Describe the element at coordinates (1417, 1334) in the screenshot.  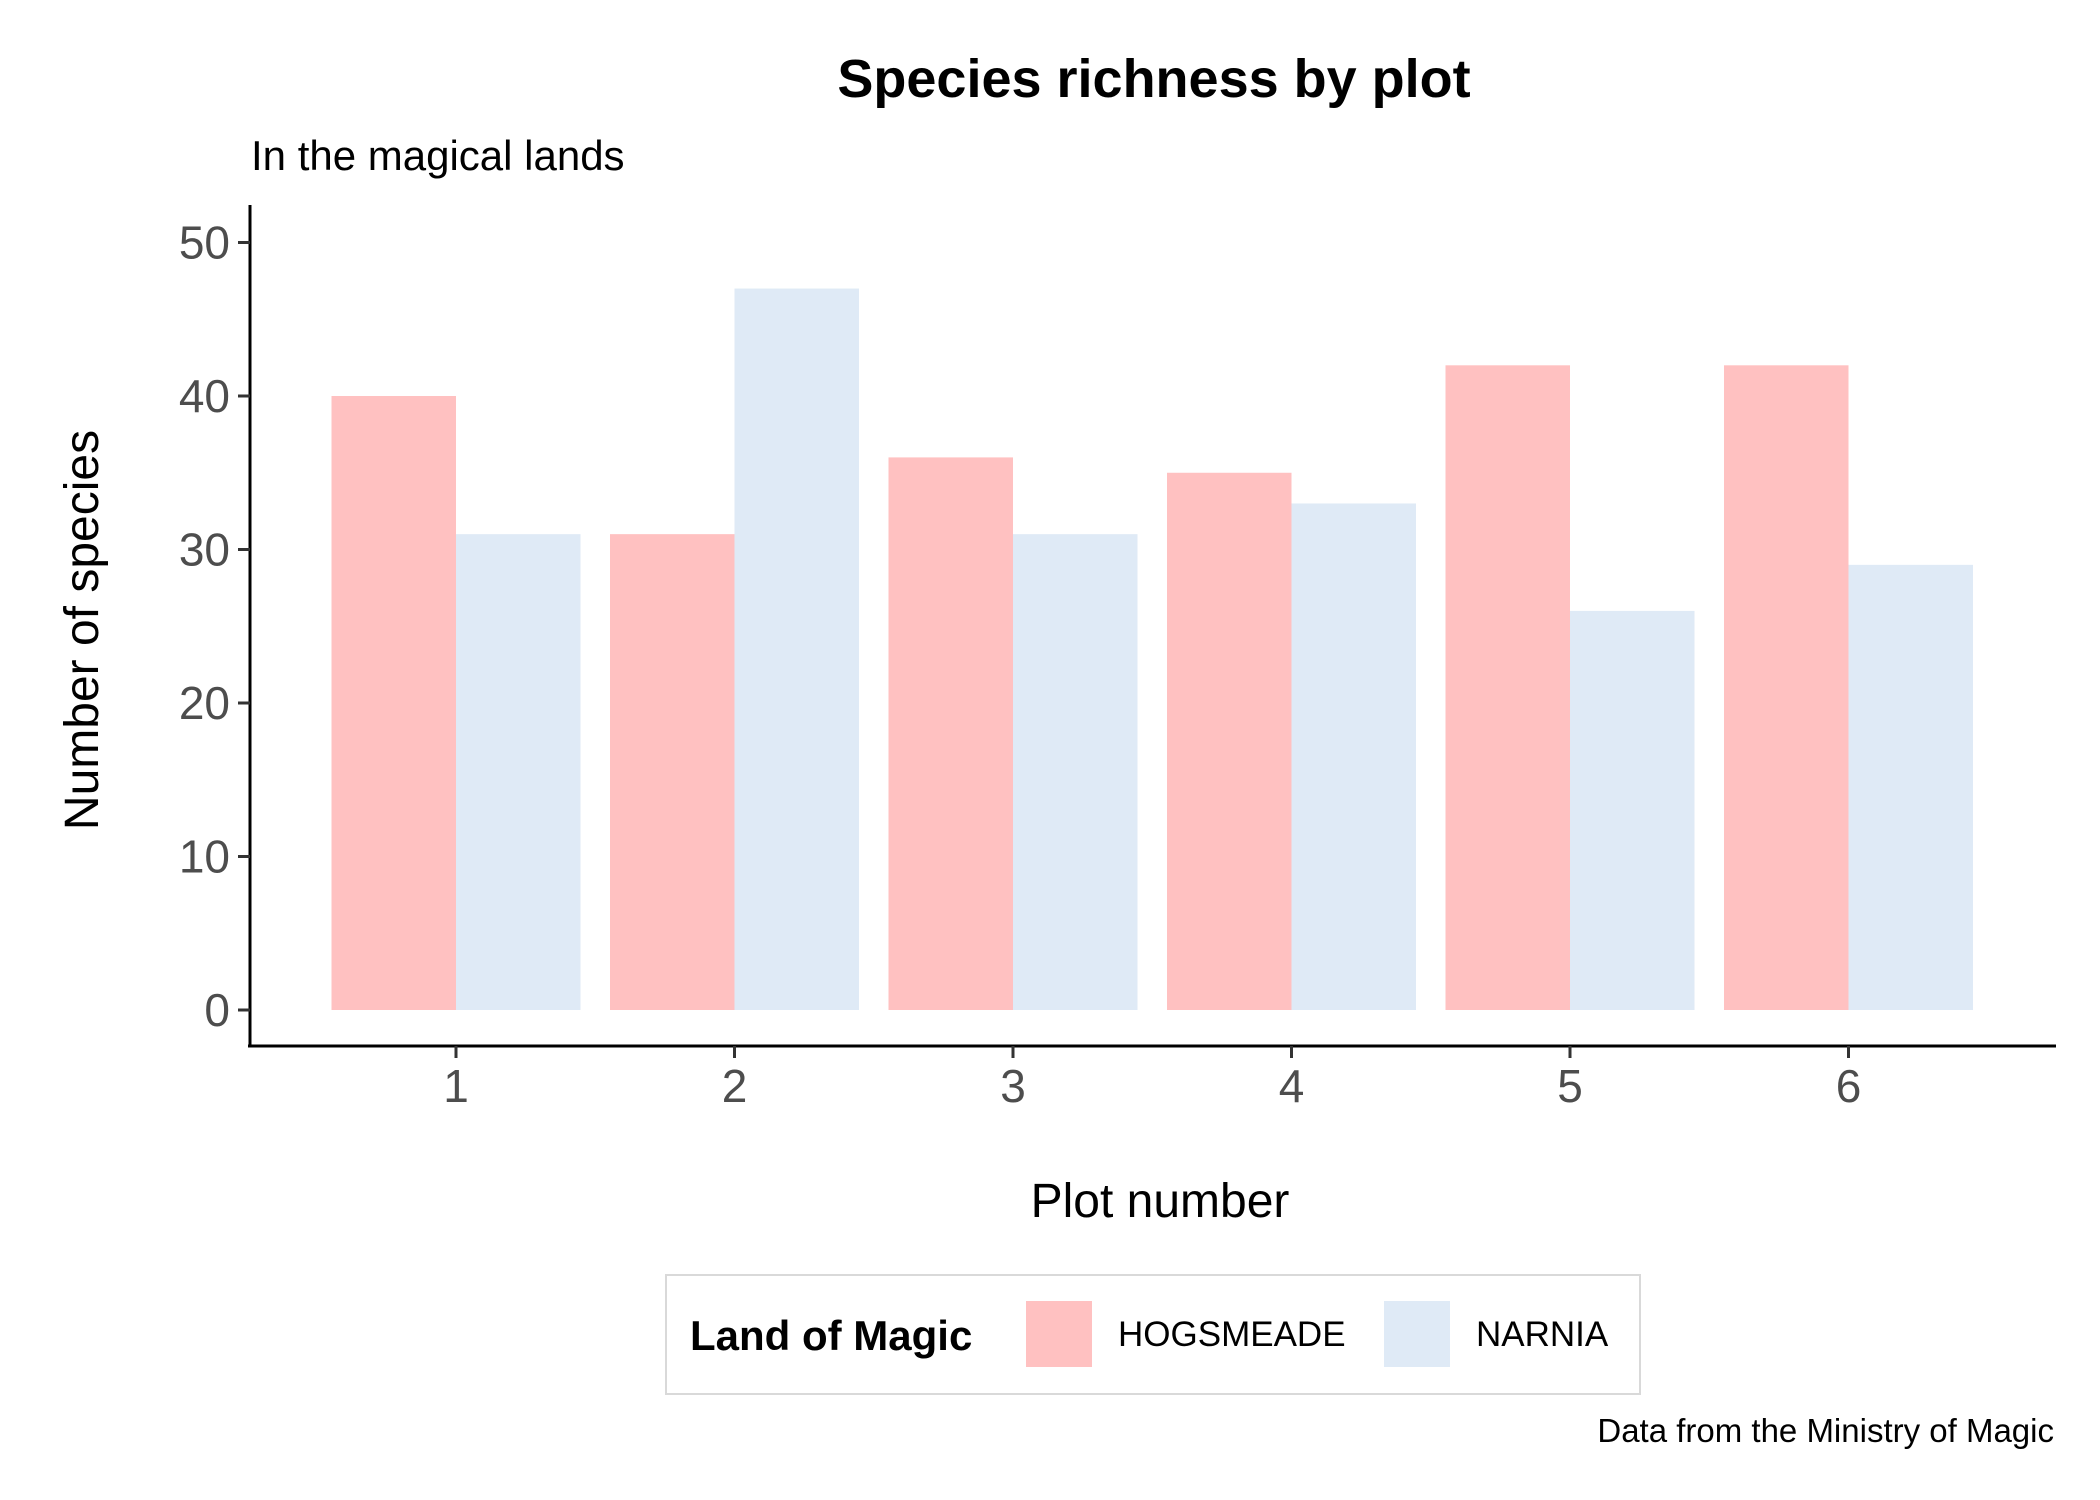
I see `legend-swatch-narnia` at that location.